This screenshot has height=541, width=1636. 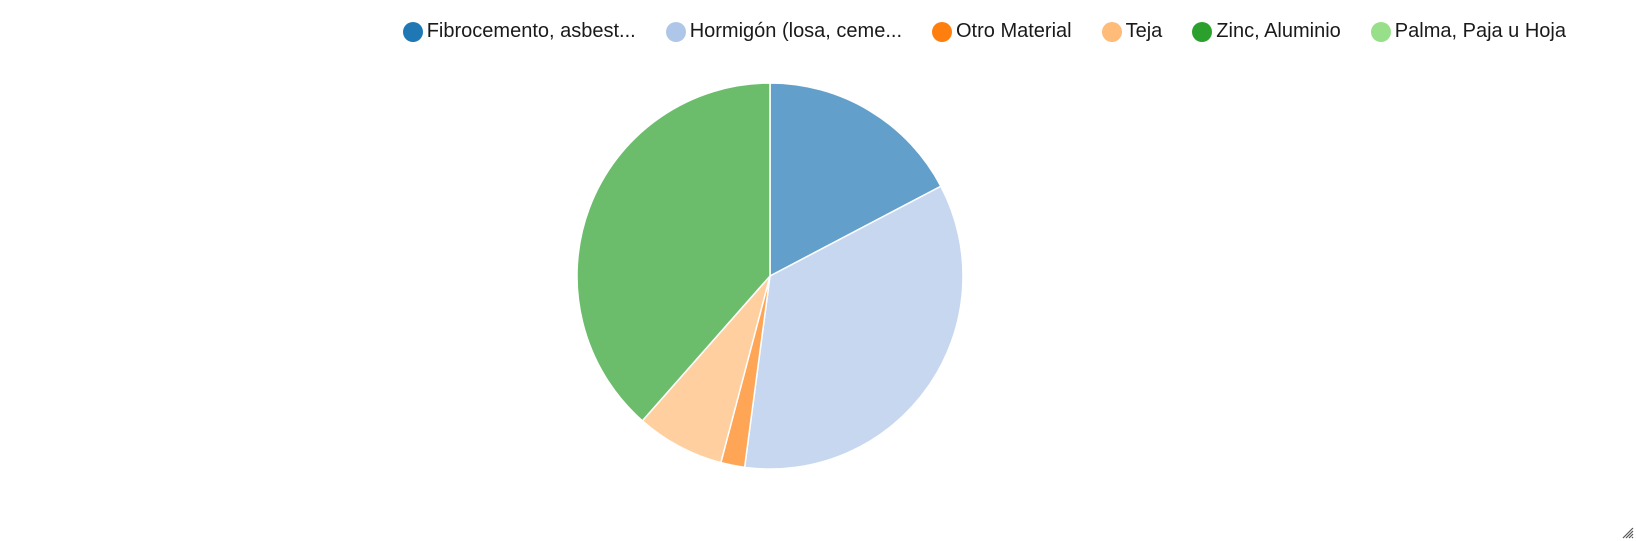 What do you see at coordinates (1278, 31) in the screenshot?
I see `legend-label: Zinc, Aluminio` at bounding box center [1278, 31].